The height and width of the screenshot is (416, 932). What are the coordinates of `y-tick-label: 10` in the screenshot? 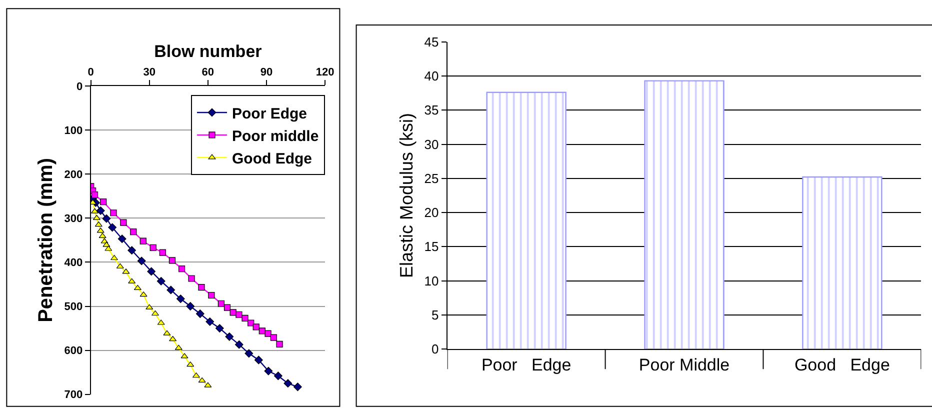 It's located at (431, 280).